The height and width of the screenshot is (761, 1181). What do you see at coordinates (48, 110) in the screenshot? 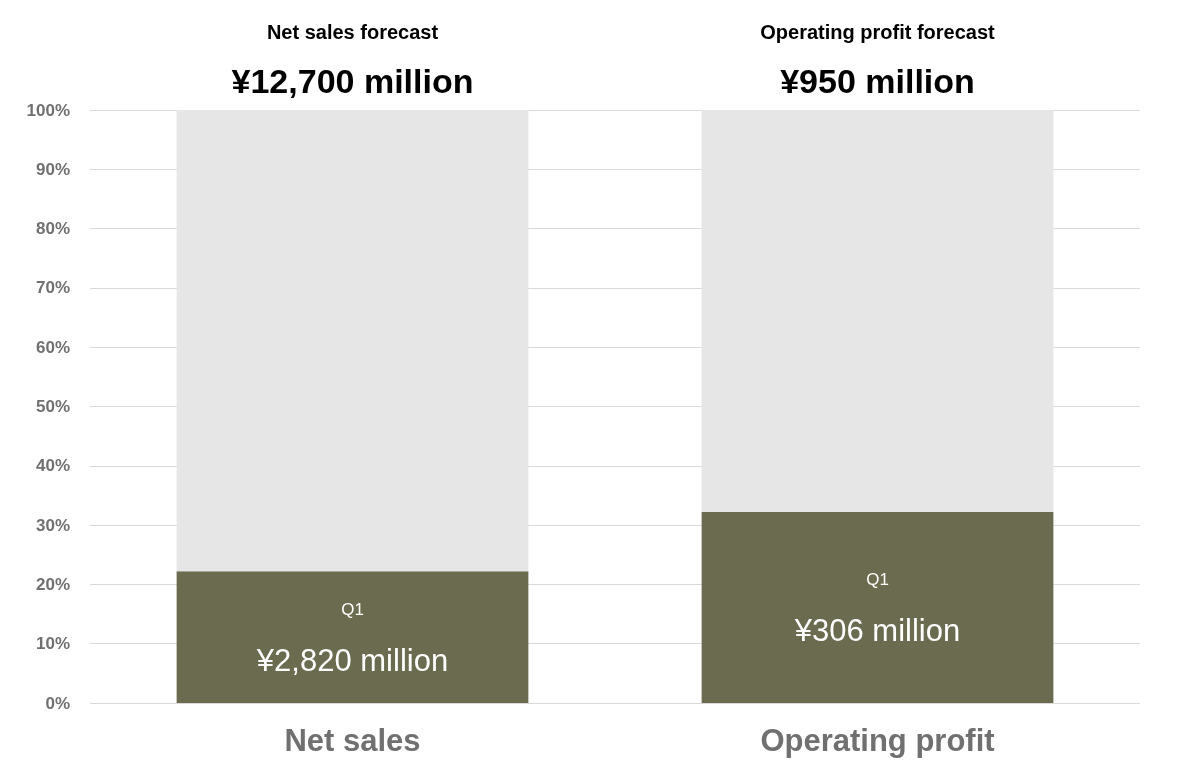
I see `y-tick-label: 100%` at bounding box center [48, 110].